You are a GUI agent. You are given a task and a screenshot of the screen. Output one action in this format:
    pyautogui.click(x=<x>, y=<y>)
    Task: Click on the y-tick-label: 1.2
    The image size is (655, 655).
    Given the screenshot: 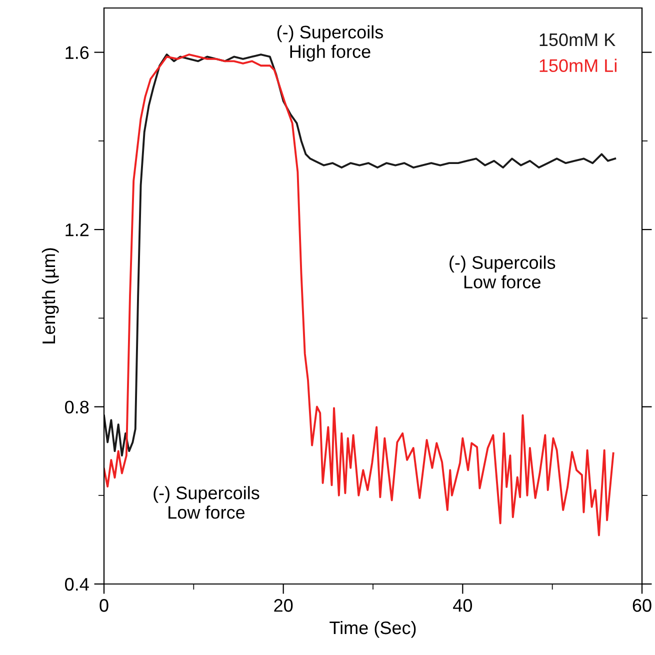 What is the action you would take?
    pyautogui.click(x=77, y=229)
    